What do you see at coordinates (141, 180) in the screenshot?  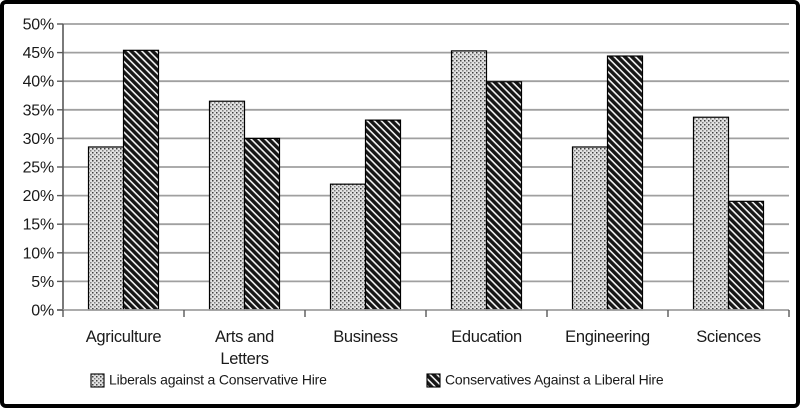 I see `bar-conservatives-agriculture` at bounding box center [141, 180].